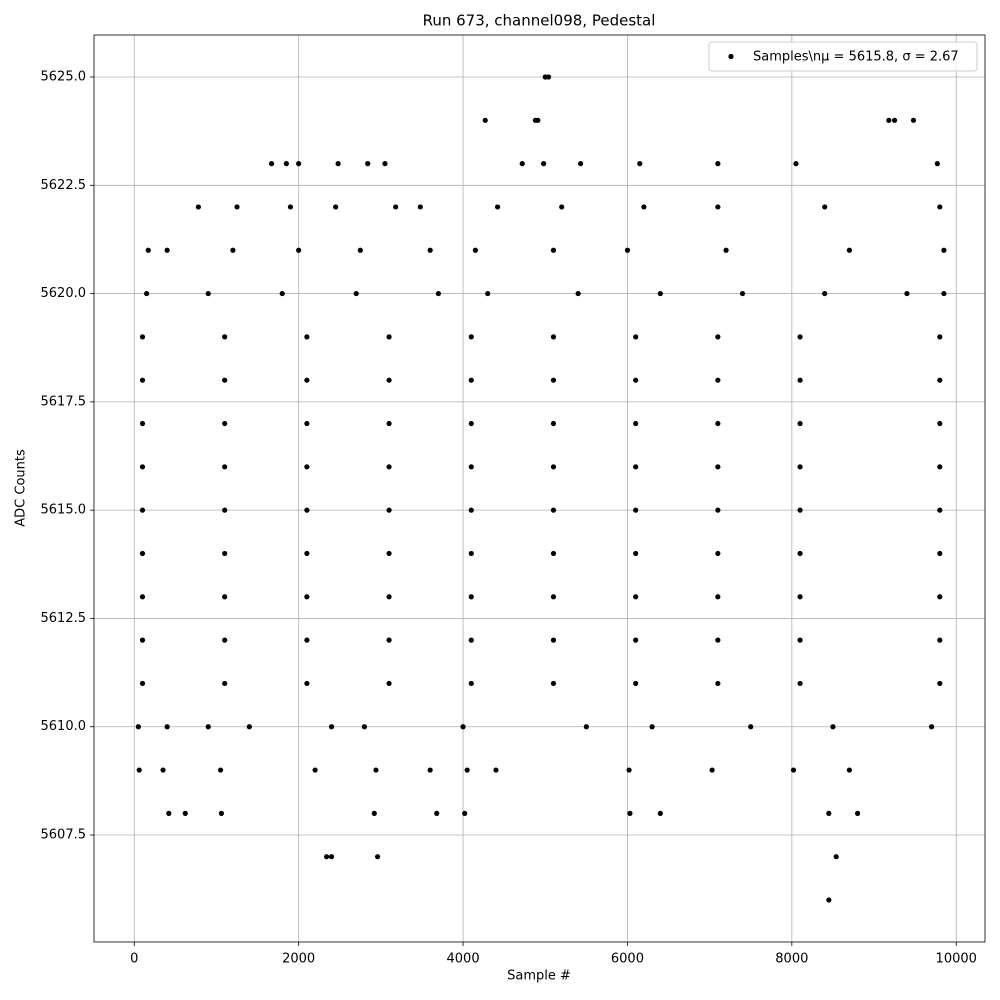 This screenshot has height=1000, width=1000. Describe the element at coordinates (856, 57) in the screenshot. I see `legend-label: Samples\nμ = 5615.8, σ = 2.67` at that location.